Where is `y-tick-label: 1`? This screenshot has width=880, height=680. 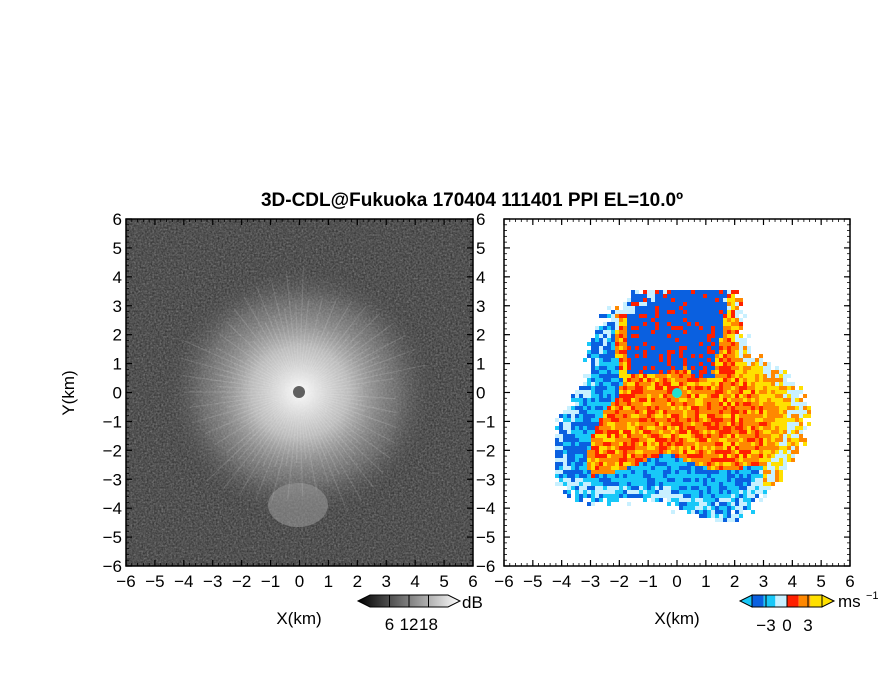 y-tick-label: 1 is located at coordinates (117, 364).